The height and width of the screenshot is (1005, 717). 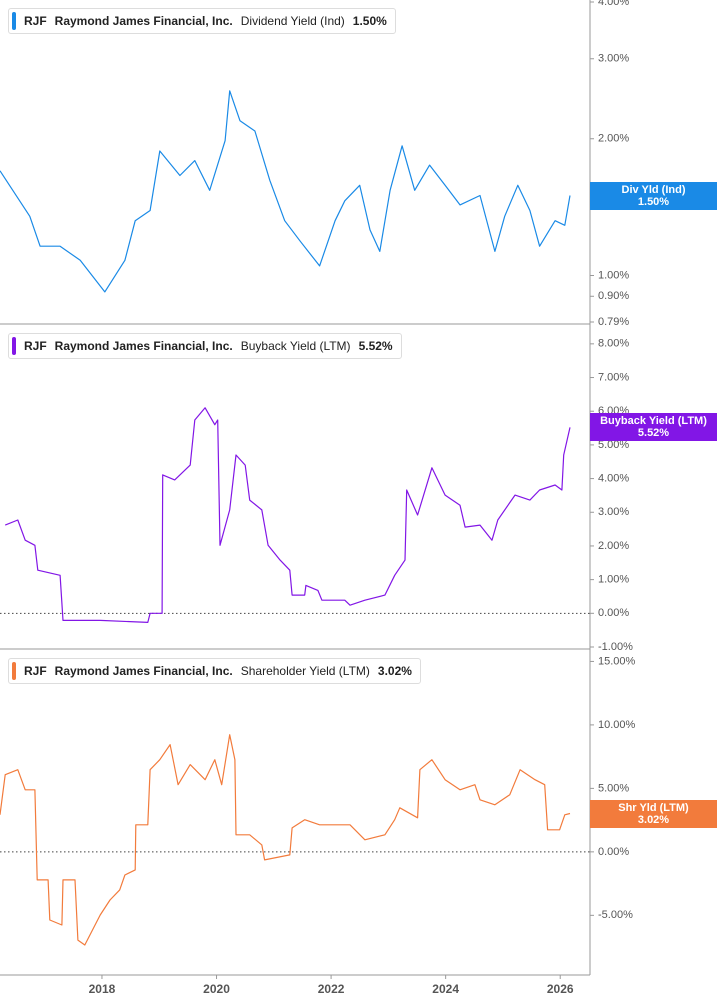 What do you see at coordinates (613, 377) in the screenshot?
I see `y-tick-label: 7.00%` at bounding box center [613, 377].